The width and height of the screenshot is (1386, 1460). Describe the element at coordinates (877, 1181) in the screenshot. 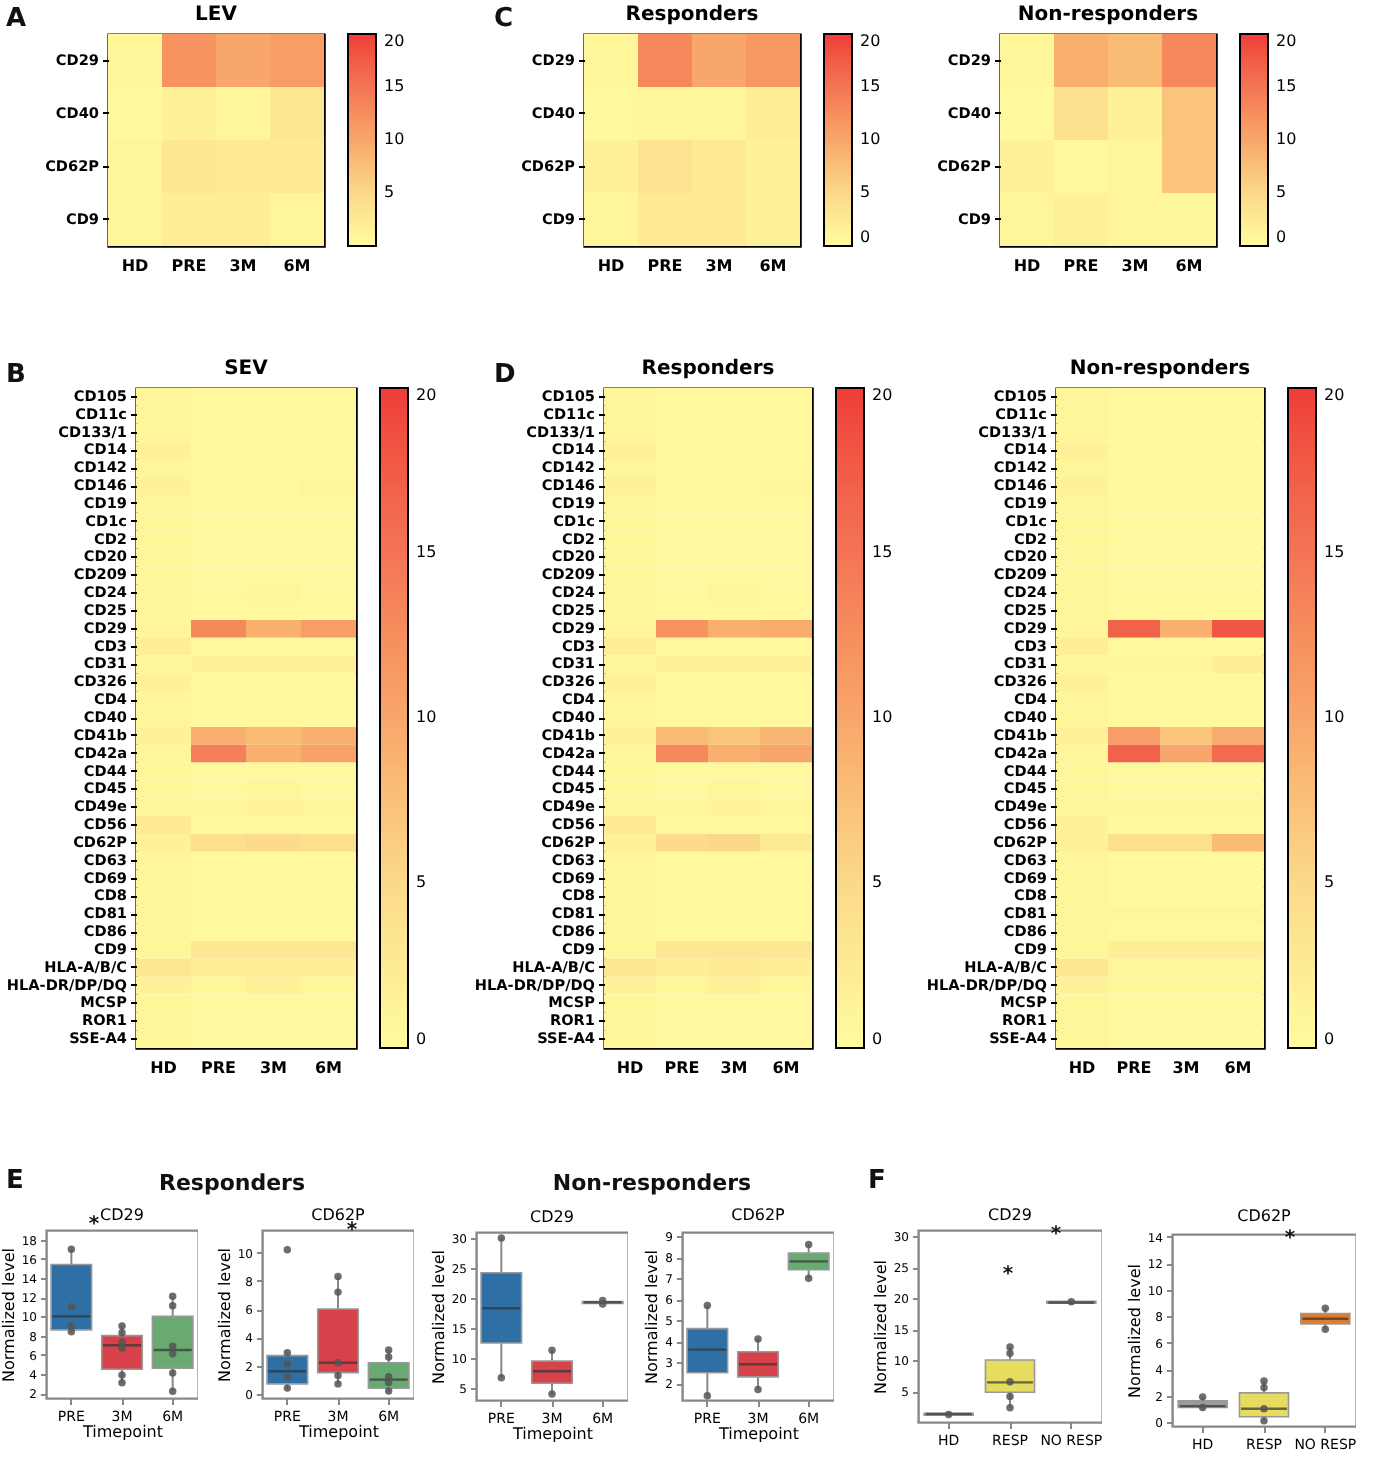

I see `text: F` at that location.